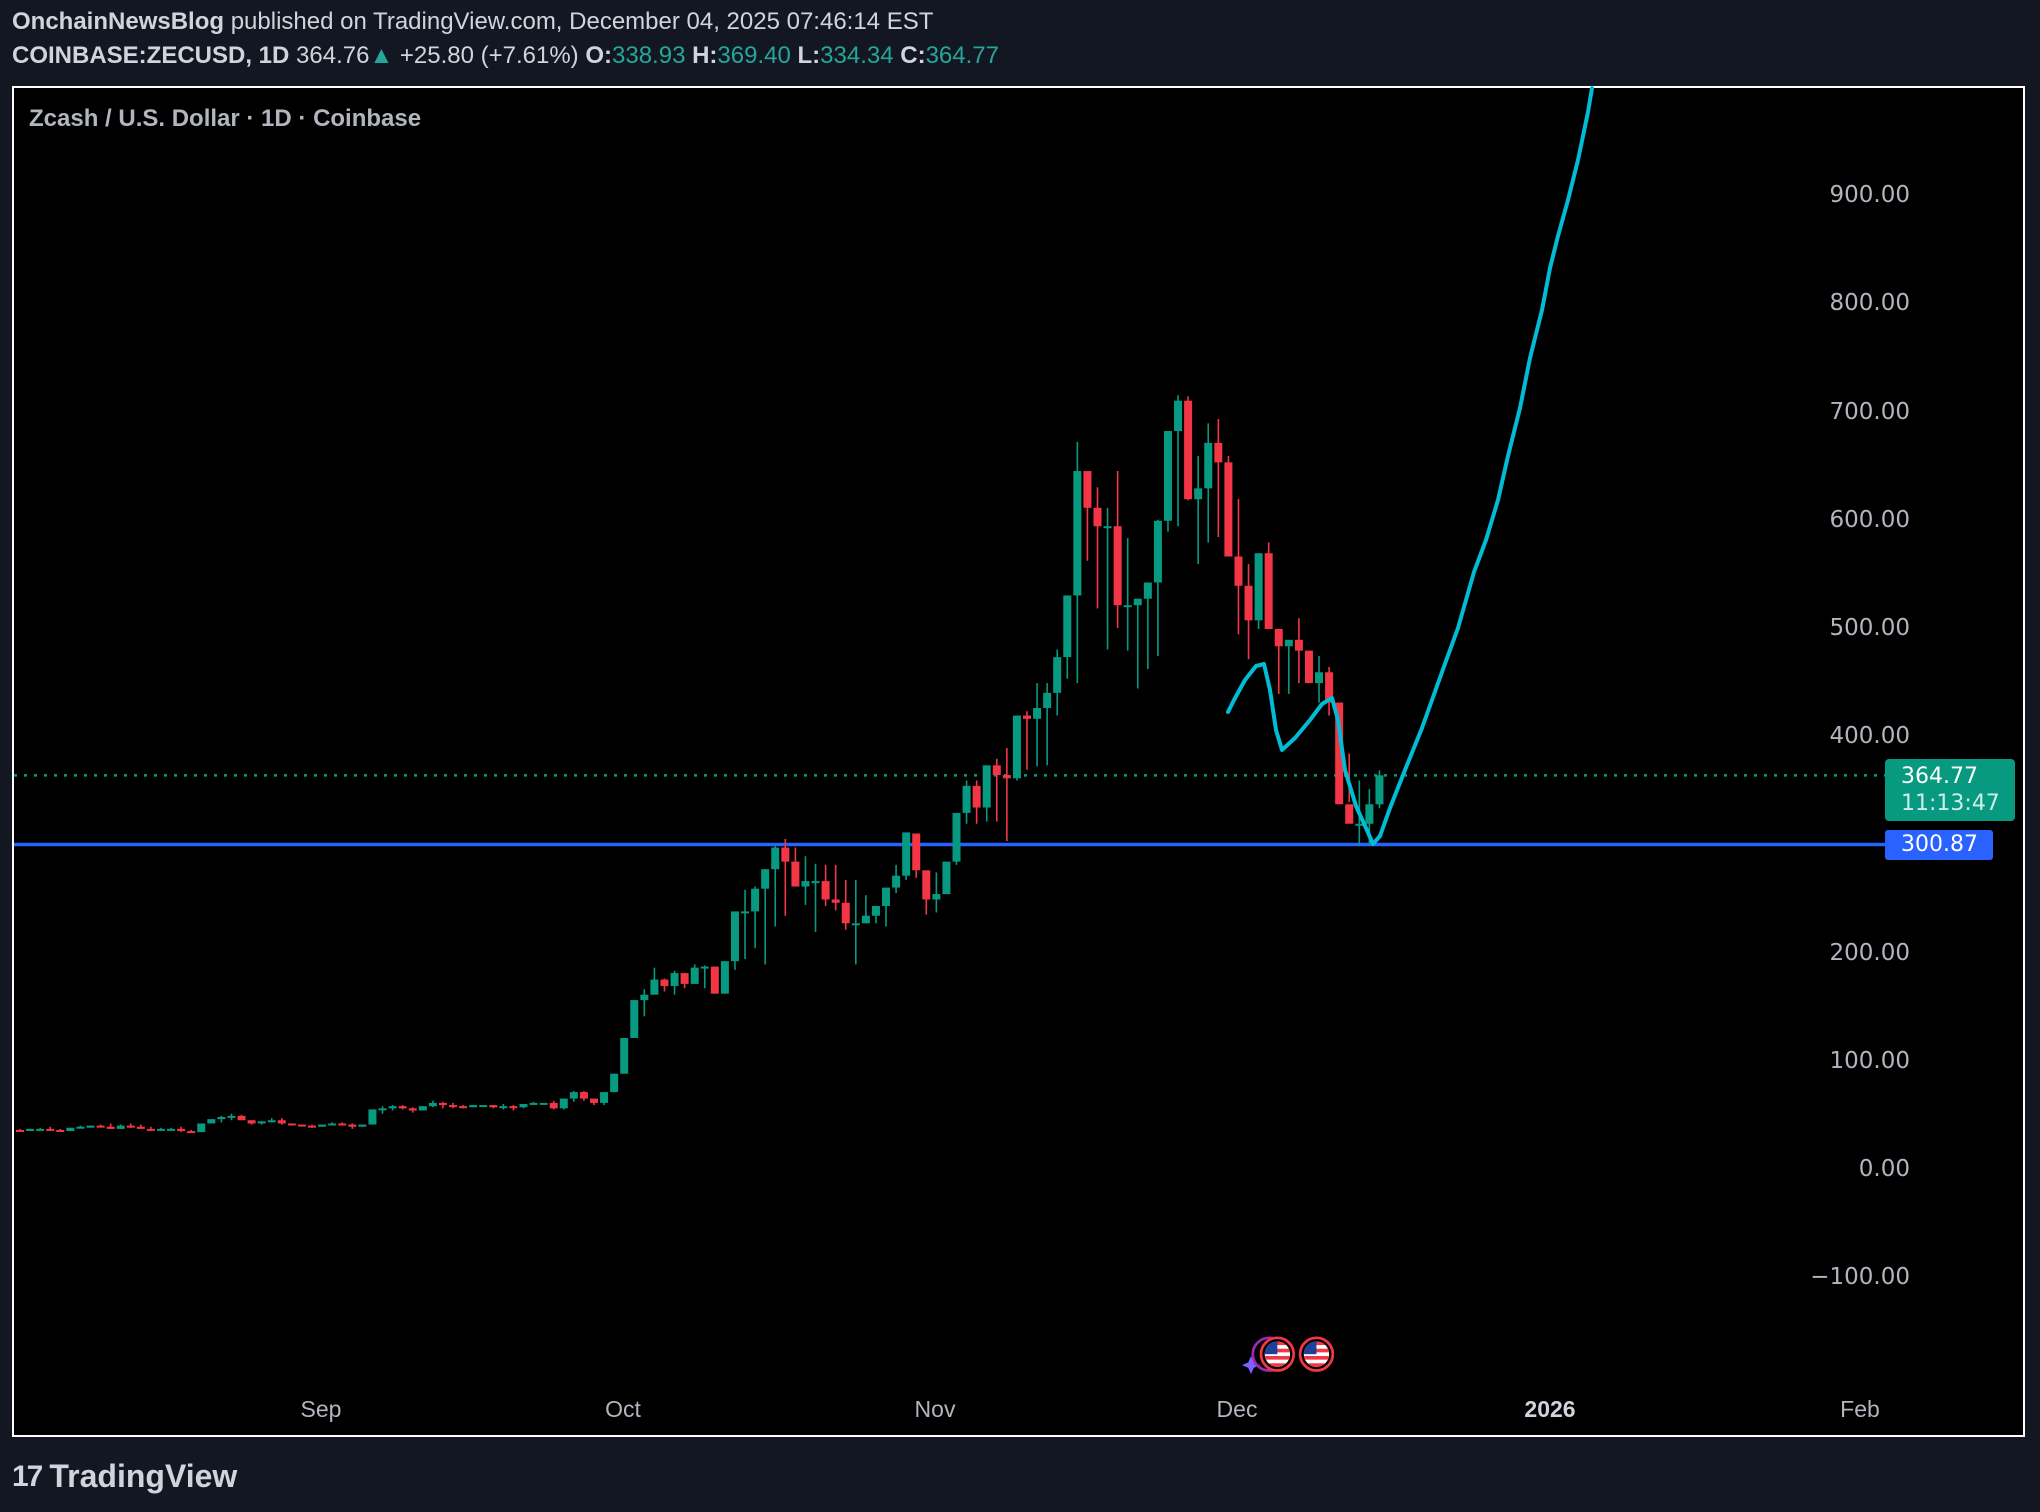 The width and height of the screenshot is (2040, 1512). What do you see at coordinates (962, 55) in the screenshot?
I see `close-value: 364.77` at bounding box center [962, 55].